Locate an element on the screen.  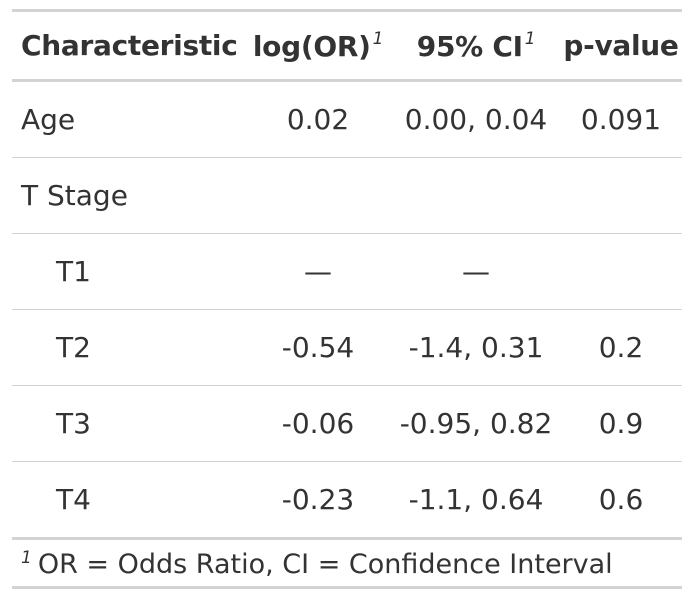
cell-p-value: 0.9 is located at coordinates (621, 423).